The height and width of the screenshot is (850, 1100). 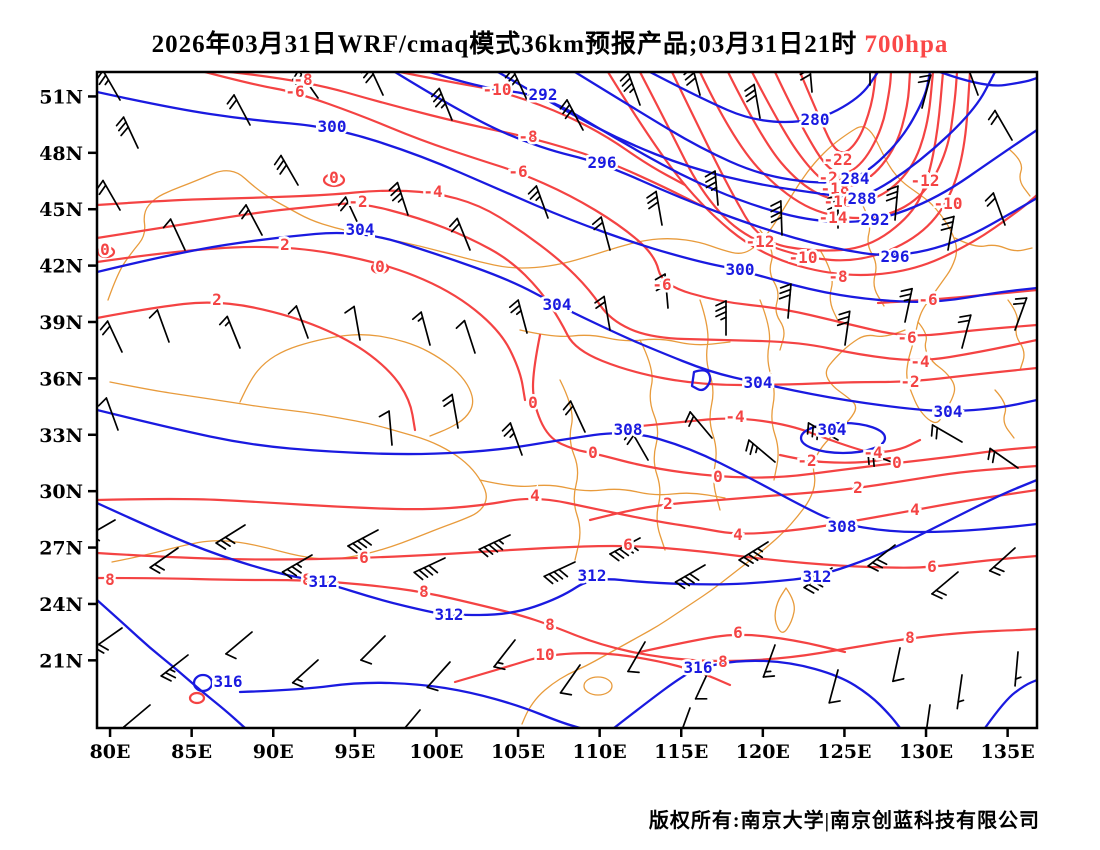 What do you see at coordinates (1008, 752) in the screenshot?
I see `x-axis-label: 135E` at bounding box center [1008, 752].